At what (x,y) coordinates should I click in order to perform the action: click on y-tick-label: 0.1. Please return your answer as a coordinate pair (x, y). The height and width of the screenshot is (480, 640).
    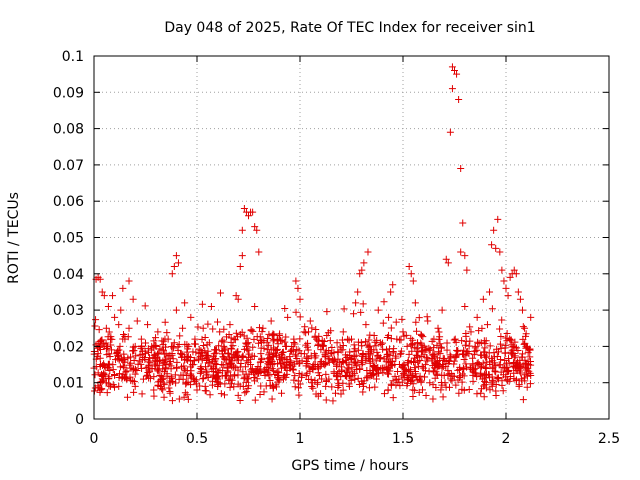
    Looking at the image, I should click on (73, 57).